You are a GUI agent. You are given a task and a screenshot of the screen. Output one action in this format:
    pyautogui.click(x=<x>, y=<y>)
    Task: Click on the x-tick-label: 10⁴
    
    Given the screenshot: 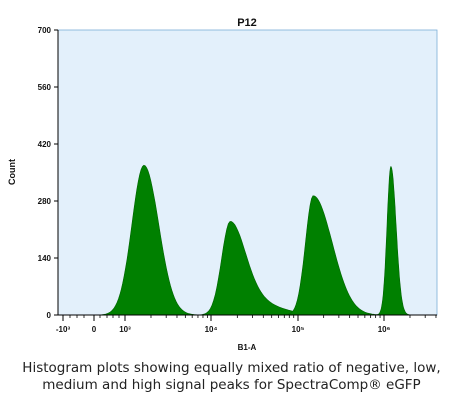 What is the action you would take?
    pyautogui.click(x=211, y=329)
    